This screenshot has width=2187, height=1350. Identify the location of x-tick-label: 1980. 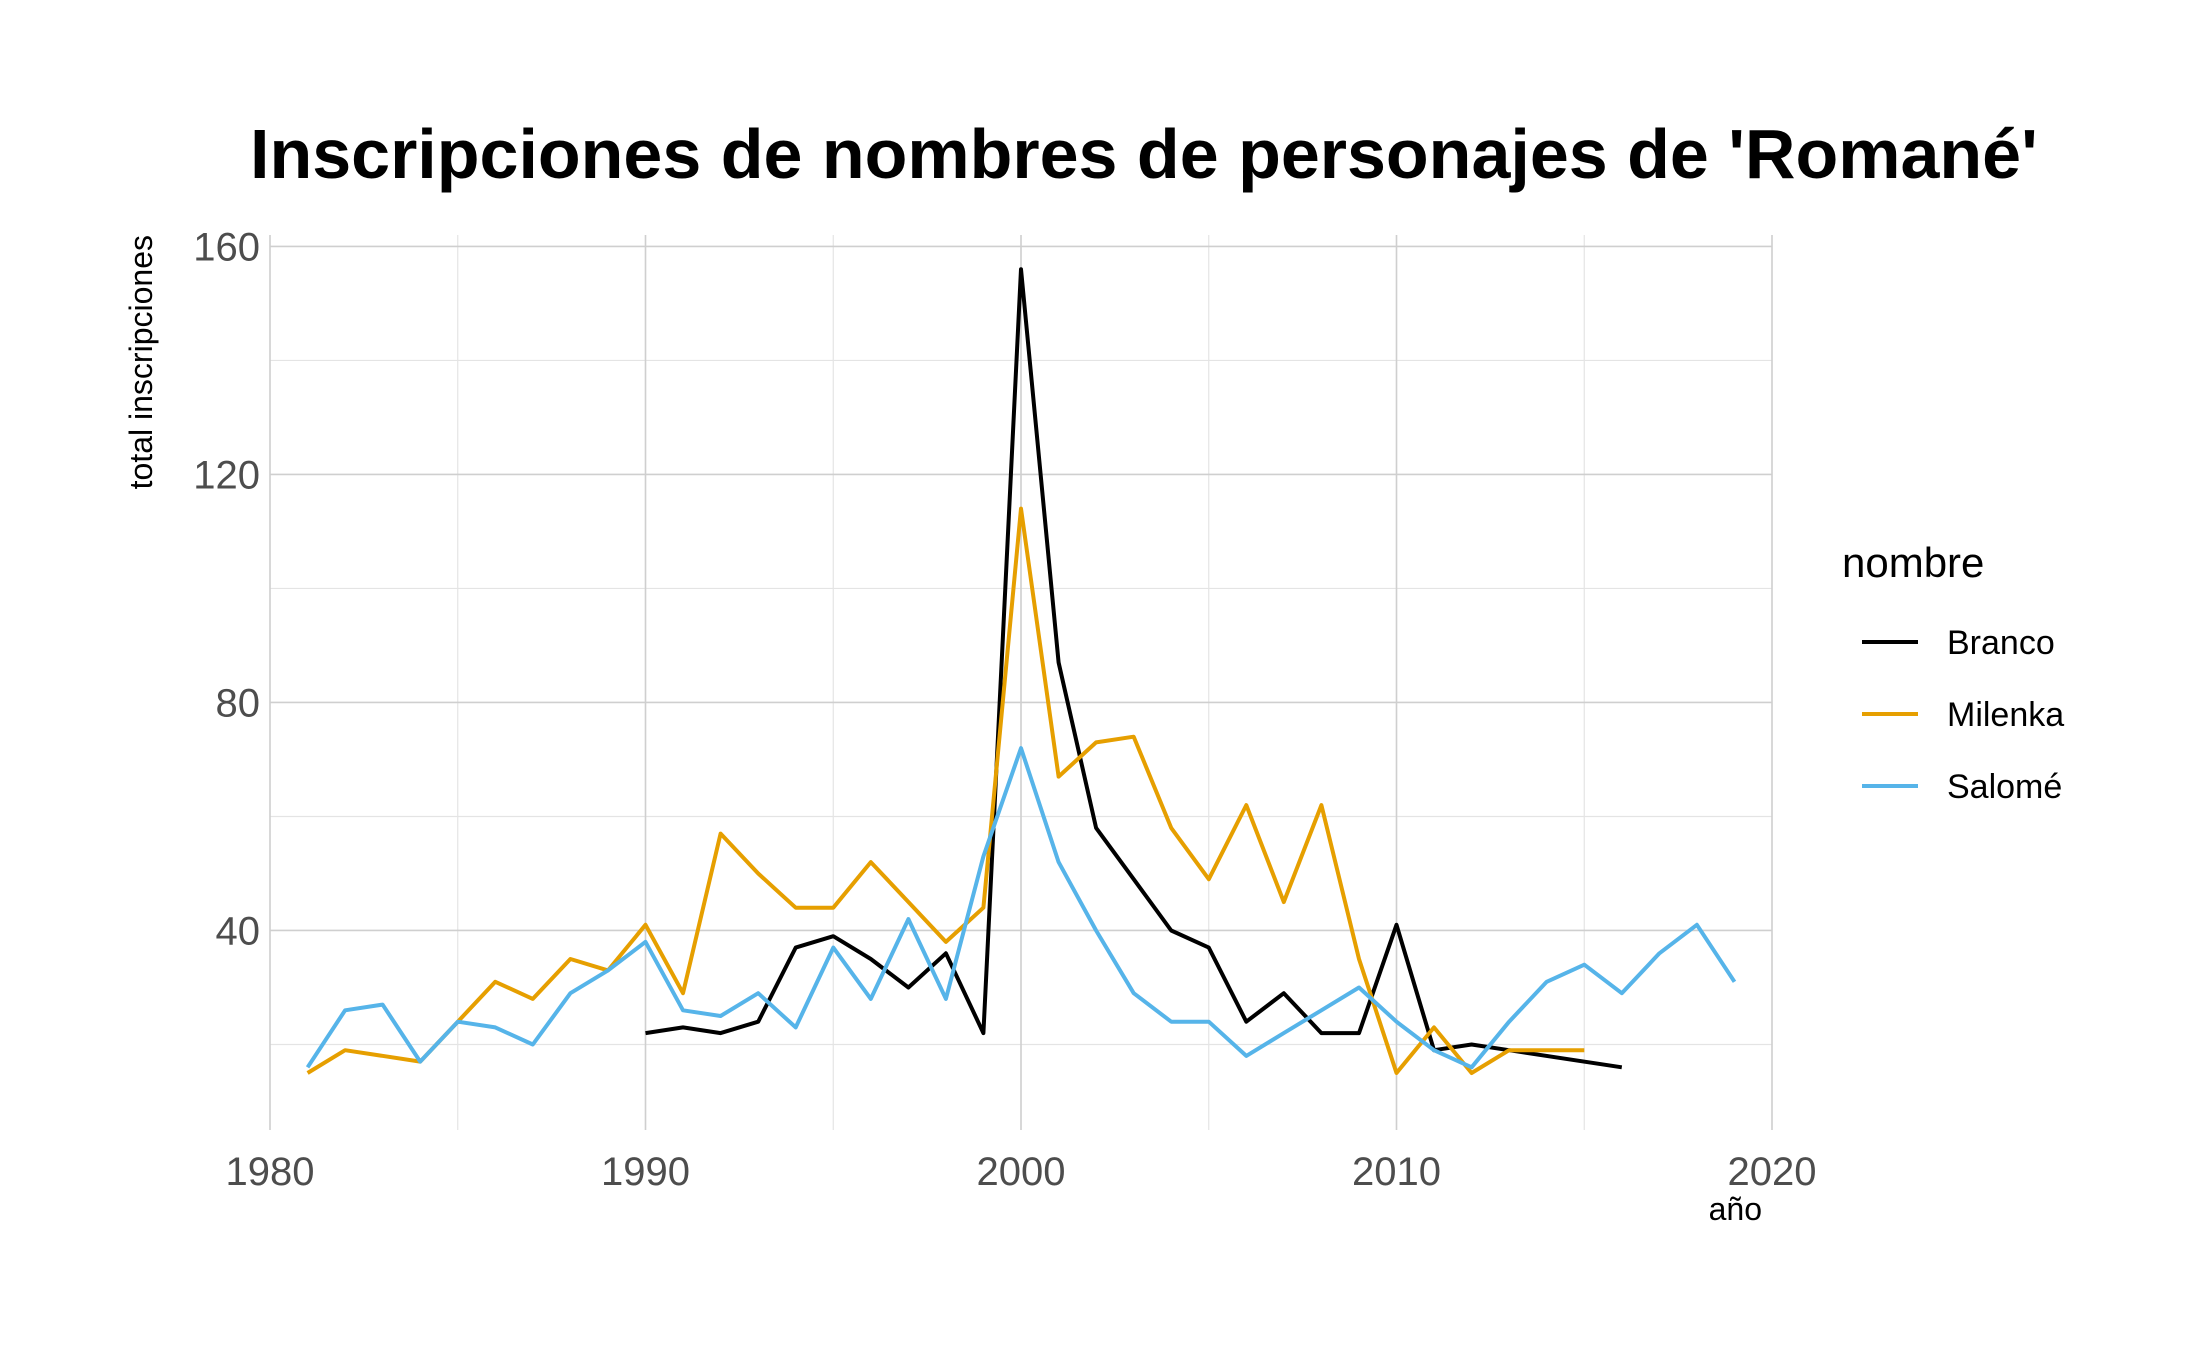
(270, 1172).